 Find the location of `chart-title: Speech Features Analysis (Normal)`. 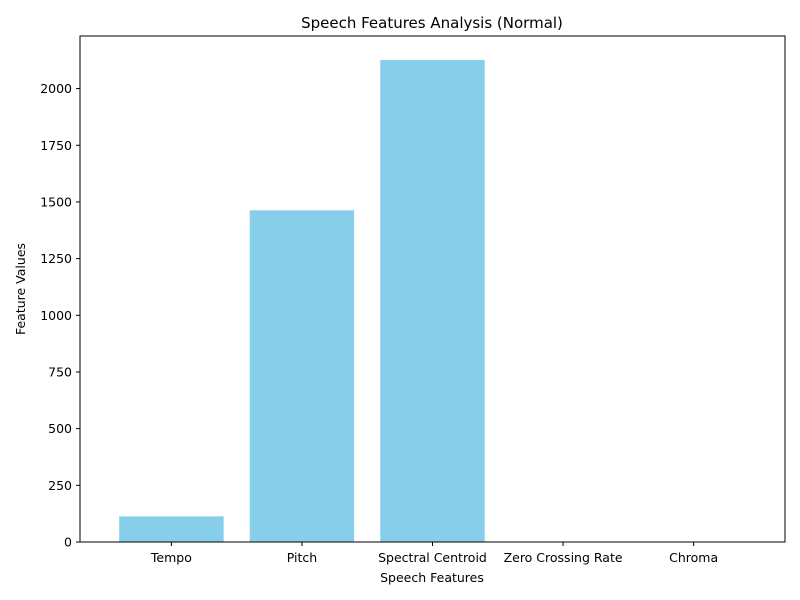

chart-title: Speech Features Analysis (Normal) is located at coordinates (432, 23).